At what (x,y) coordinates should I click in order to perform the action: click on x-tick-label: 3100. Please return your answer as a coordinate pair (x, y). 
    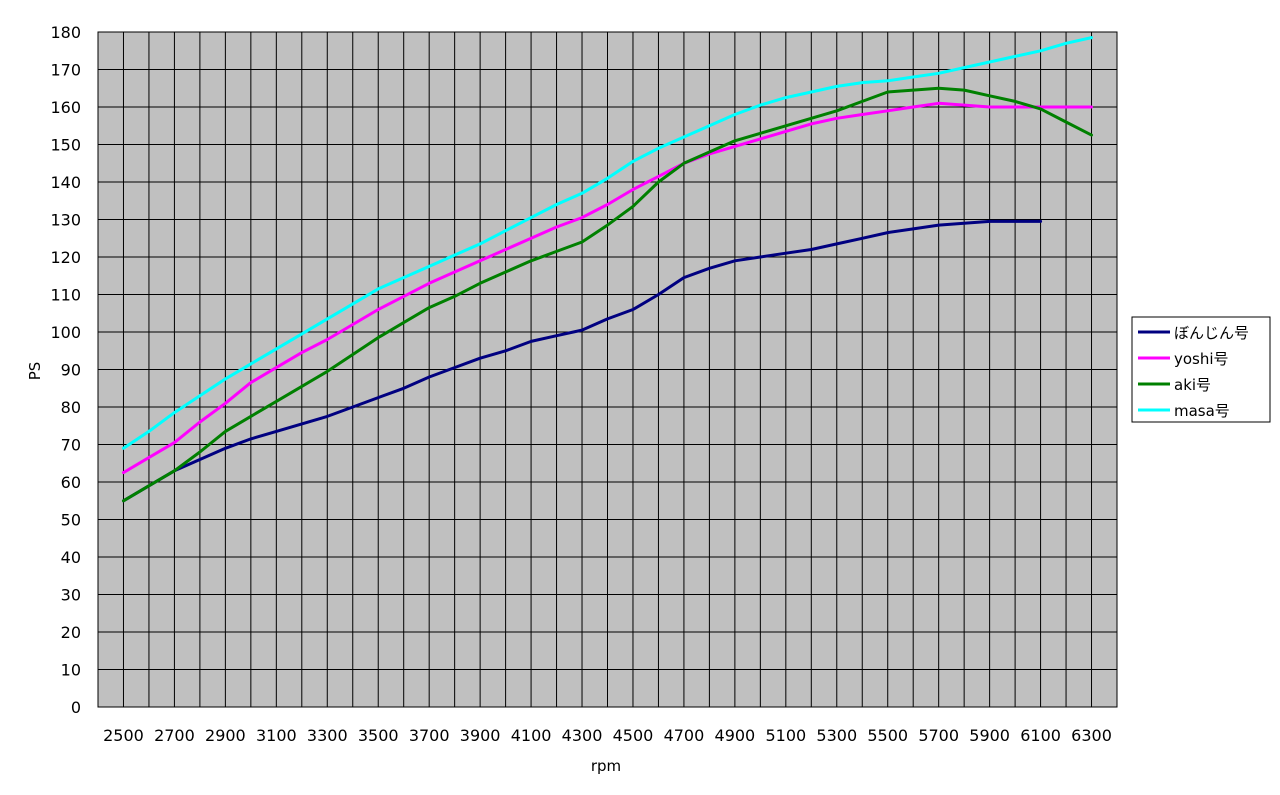
    Looking at the image, I should click on (276, 735).